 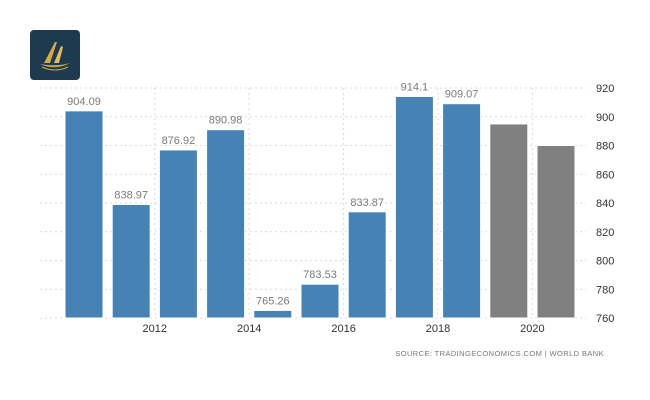 I want to click on y-tick-label: 800, so click(x=605, y=262).